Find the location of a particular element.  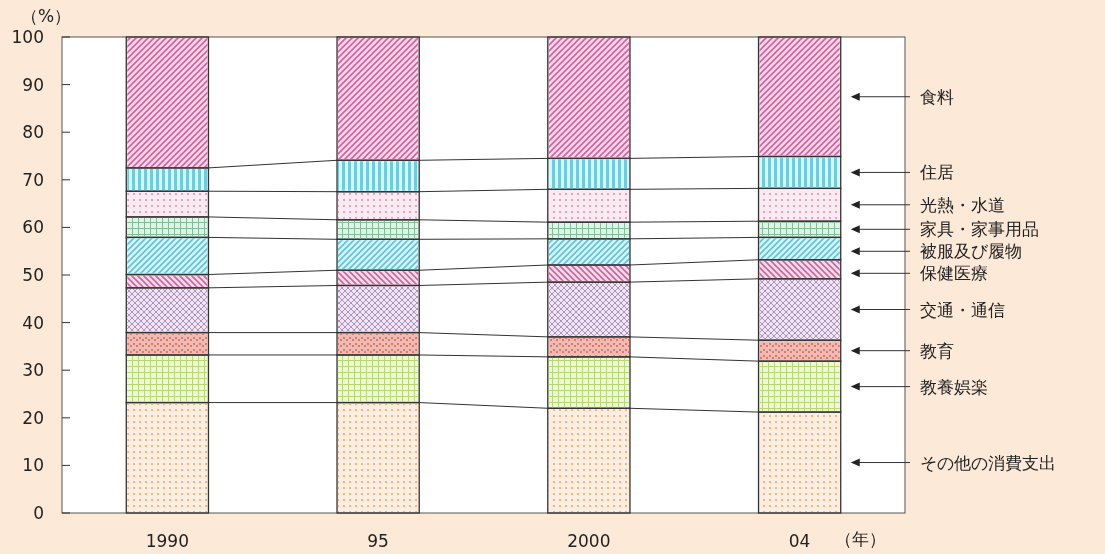

legend-label: 被服及び履物 is located at coordinates (971, 251).